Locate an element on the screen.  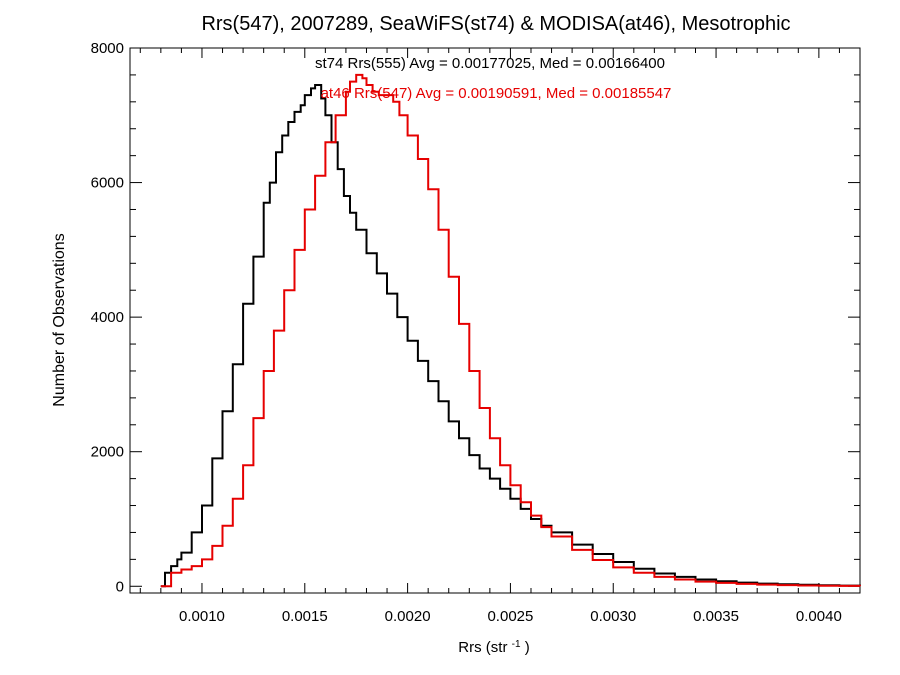
x-tick-label-3: 0.0025 is located at coordinates (510, 616).